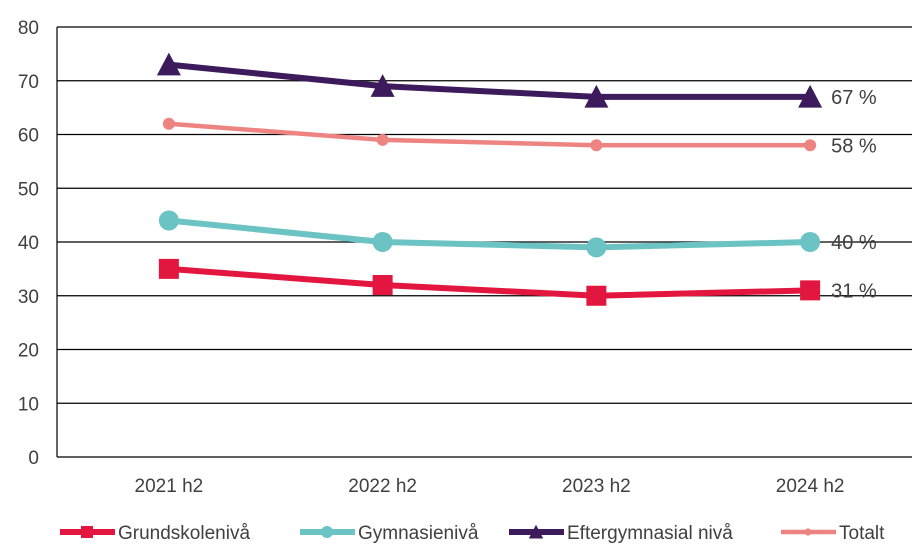  I want to click on data-labels: 31 % 40 % 67 % 58 %, so click(854, 195).